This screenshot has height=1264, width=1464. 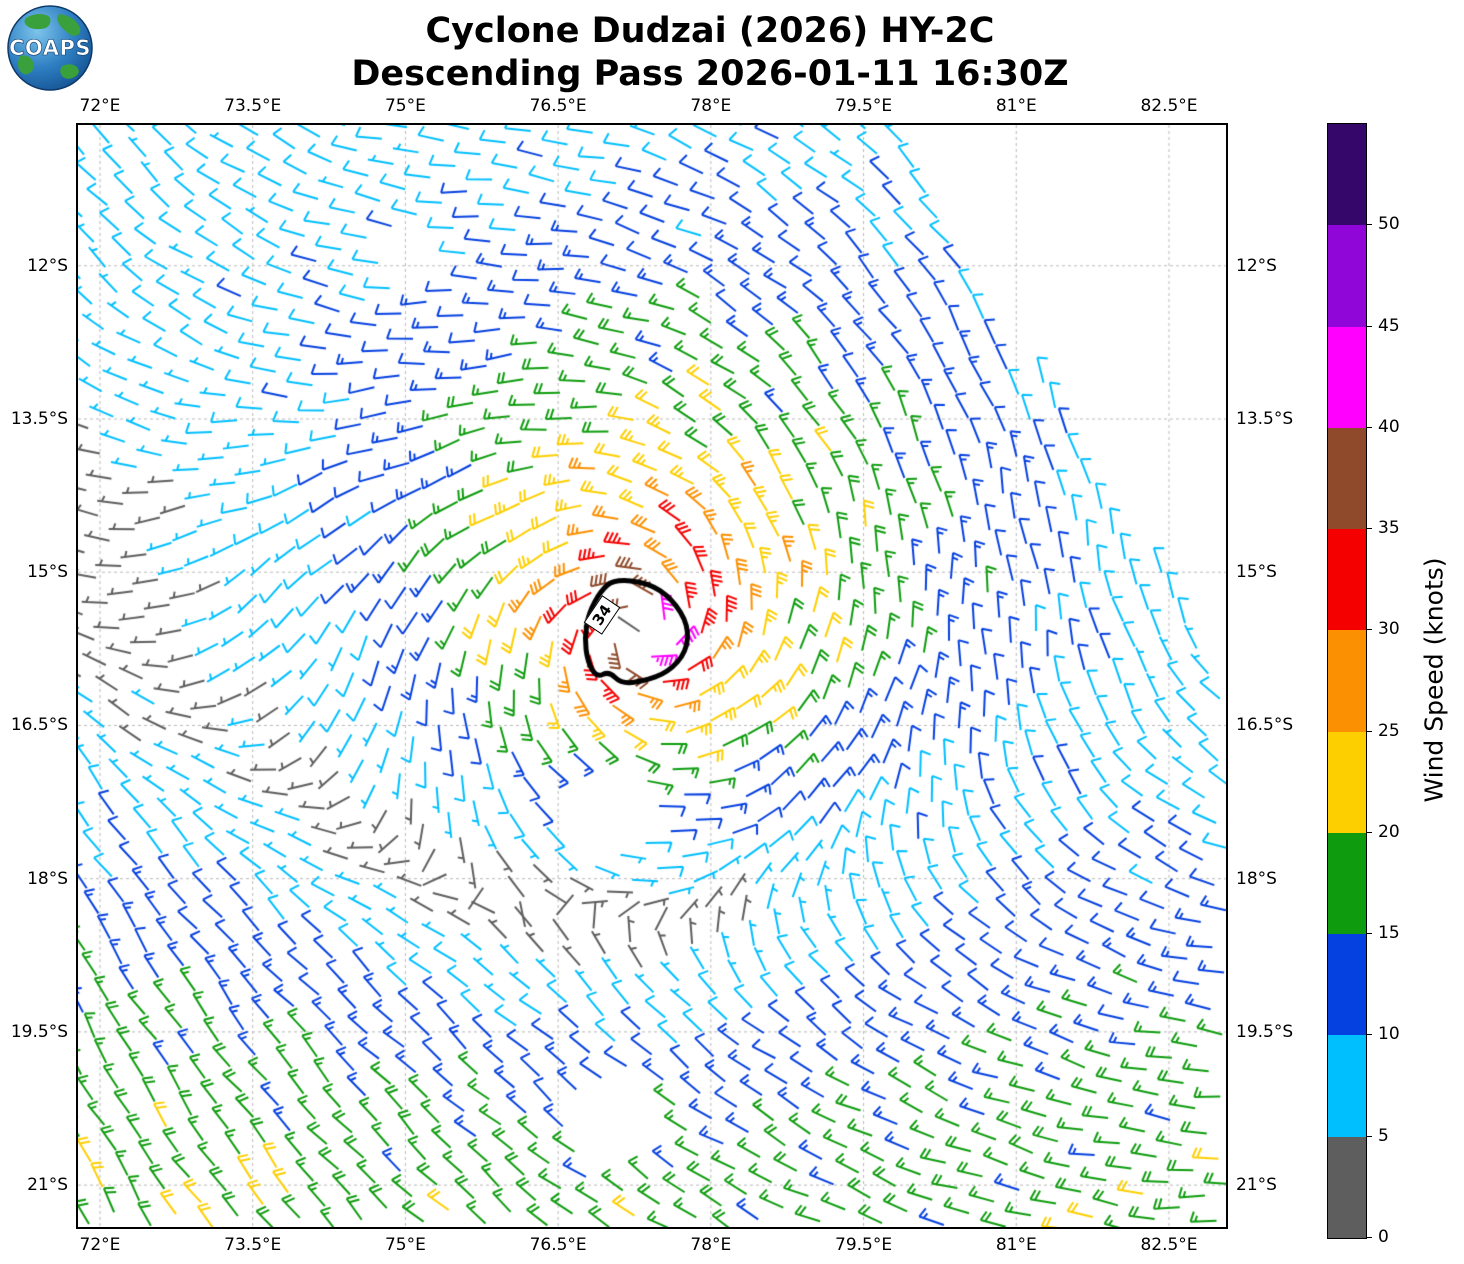 I want to click on lat-tick-label-left: 18°S, so click(x=47, y=878).